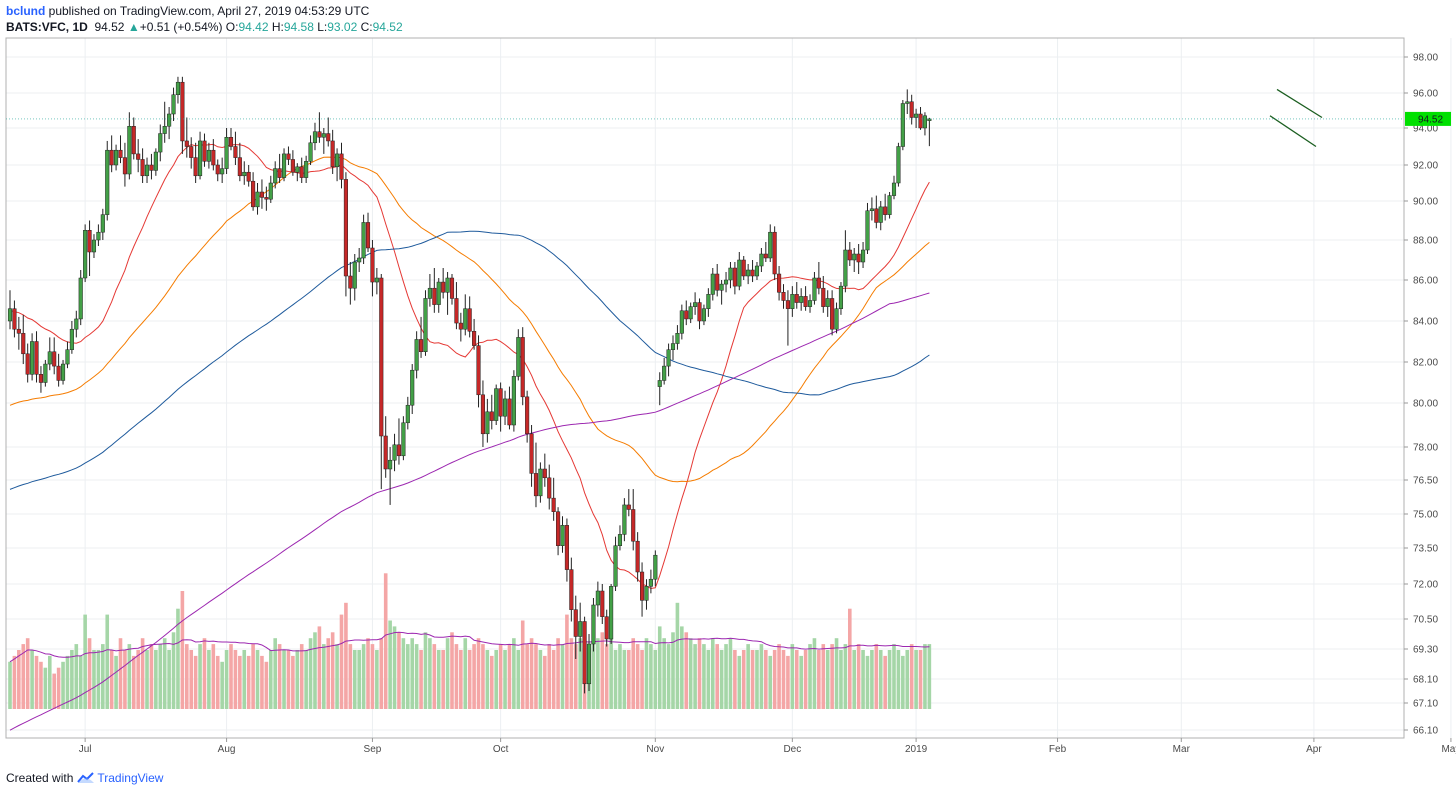 This screenshot has height=794, width=1456. I want to click on x-tick-label: Dec, so click(792, 749).